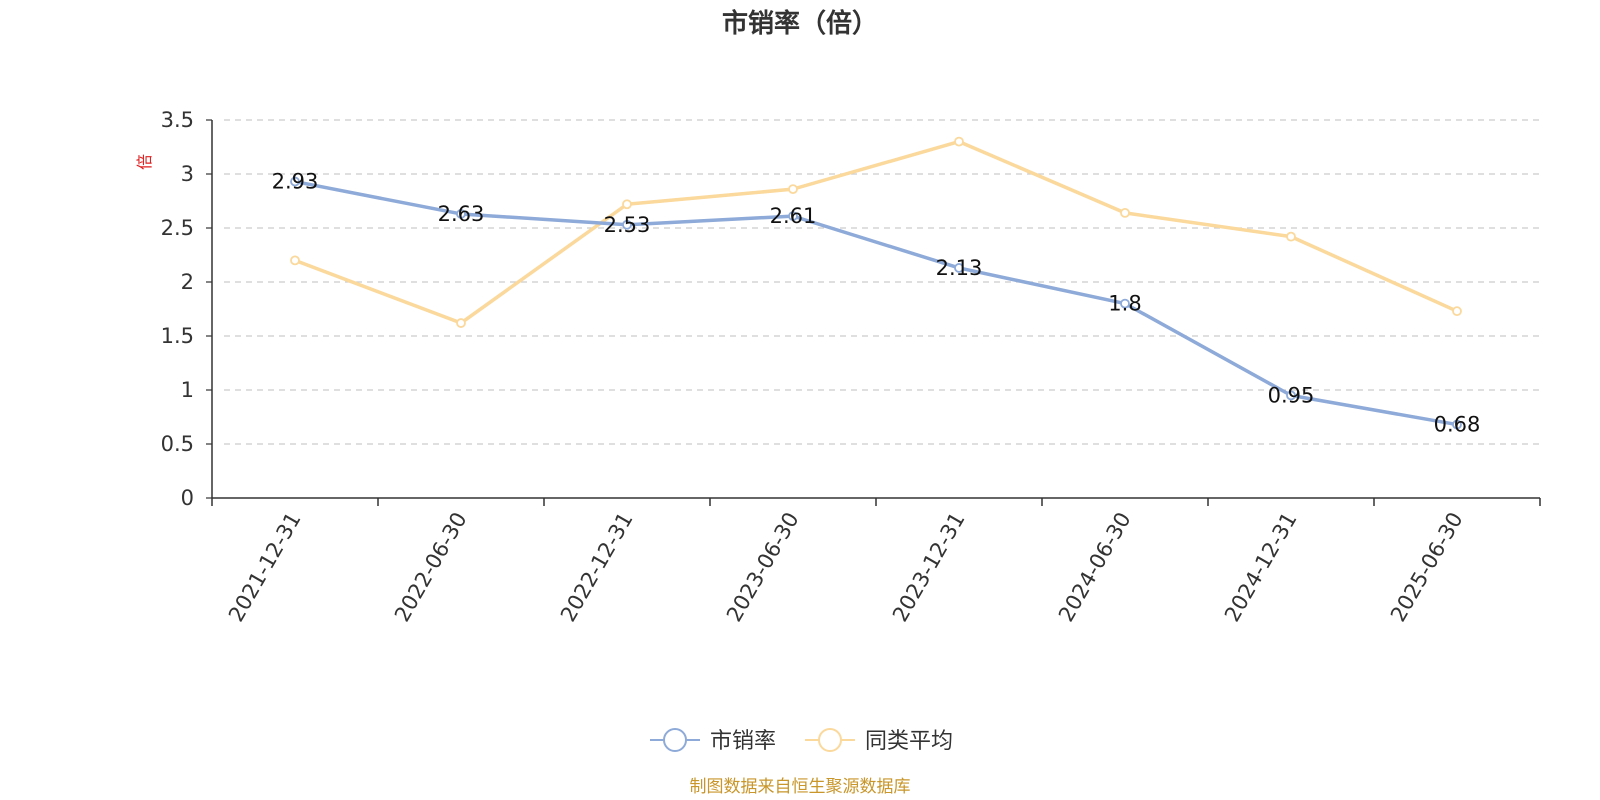  What do you see at coordinates (1427, 567) in the screenshot?
I see `x-tick-label: 2025-06-30` at bounding box center [1427, 567].